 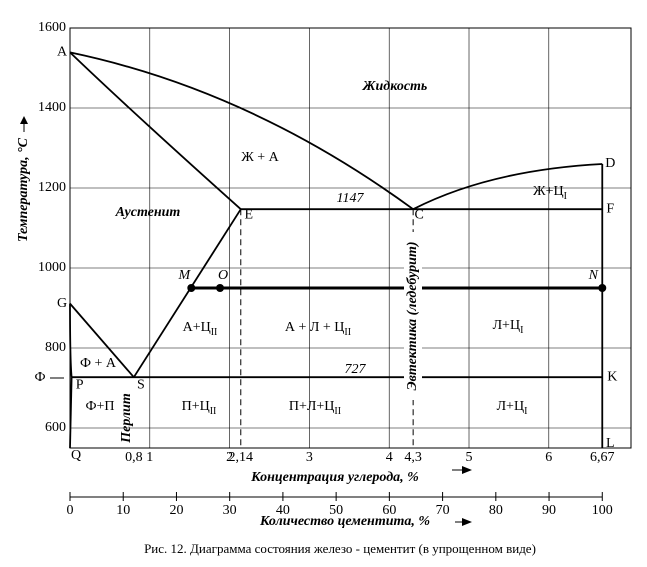 What do you see at coordinates (134, 457) in the screenshot?
I see `x-tick-label: 0,8` at bounding box center [134, 457].